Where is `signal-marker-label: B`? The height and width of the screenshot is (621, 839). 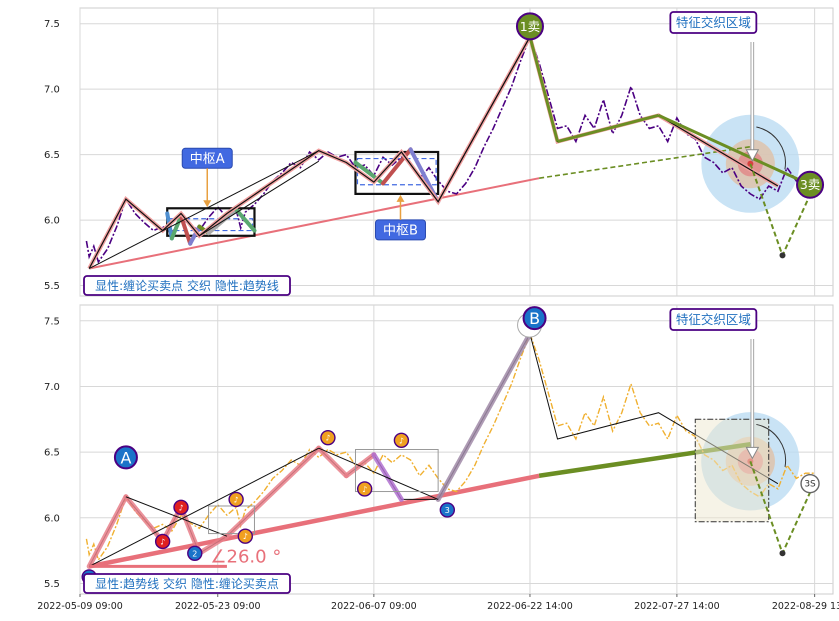 signal-marker-label: B is located at coordinates (534, 318).